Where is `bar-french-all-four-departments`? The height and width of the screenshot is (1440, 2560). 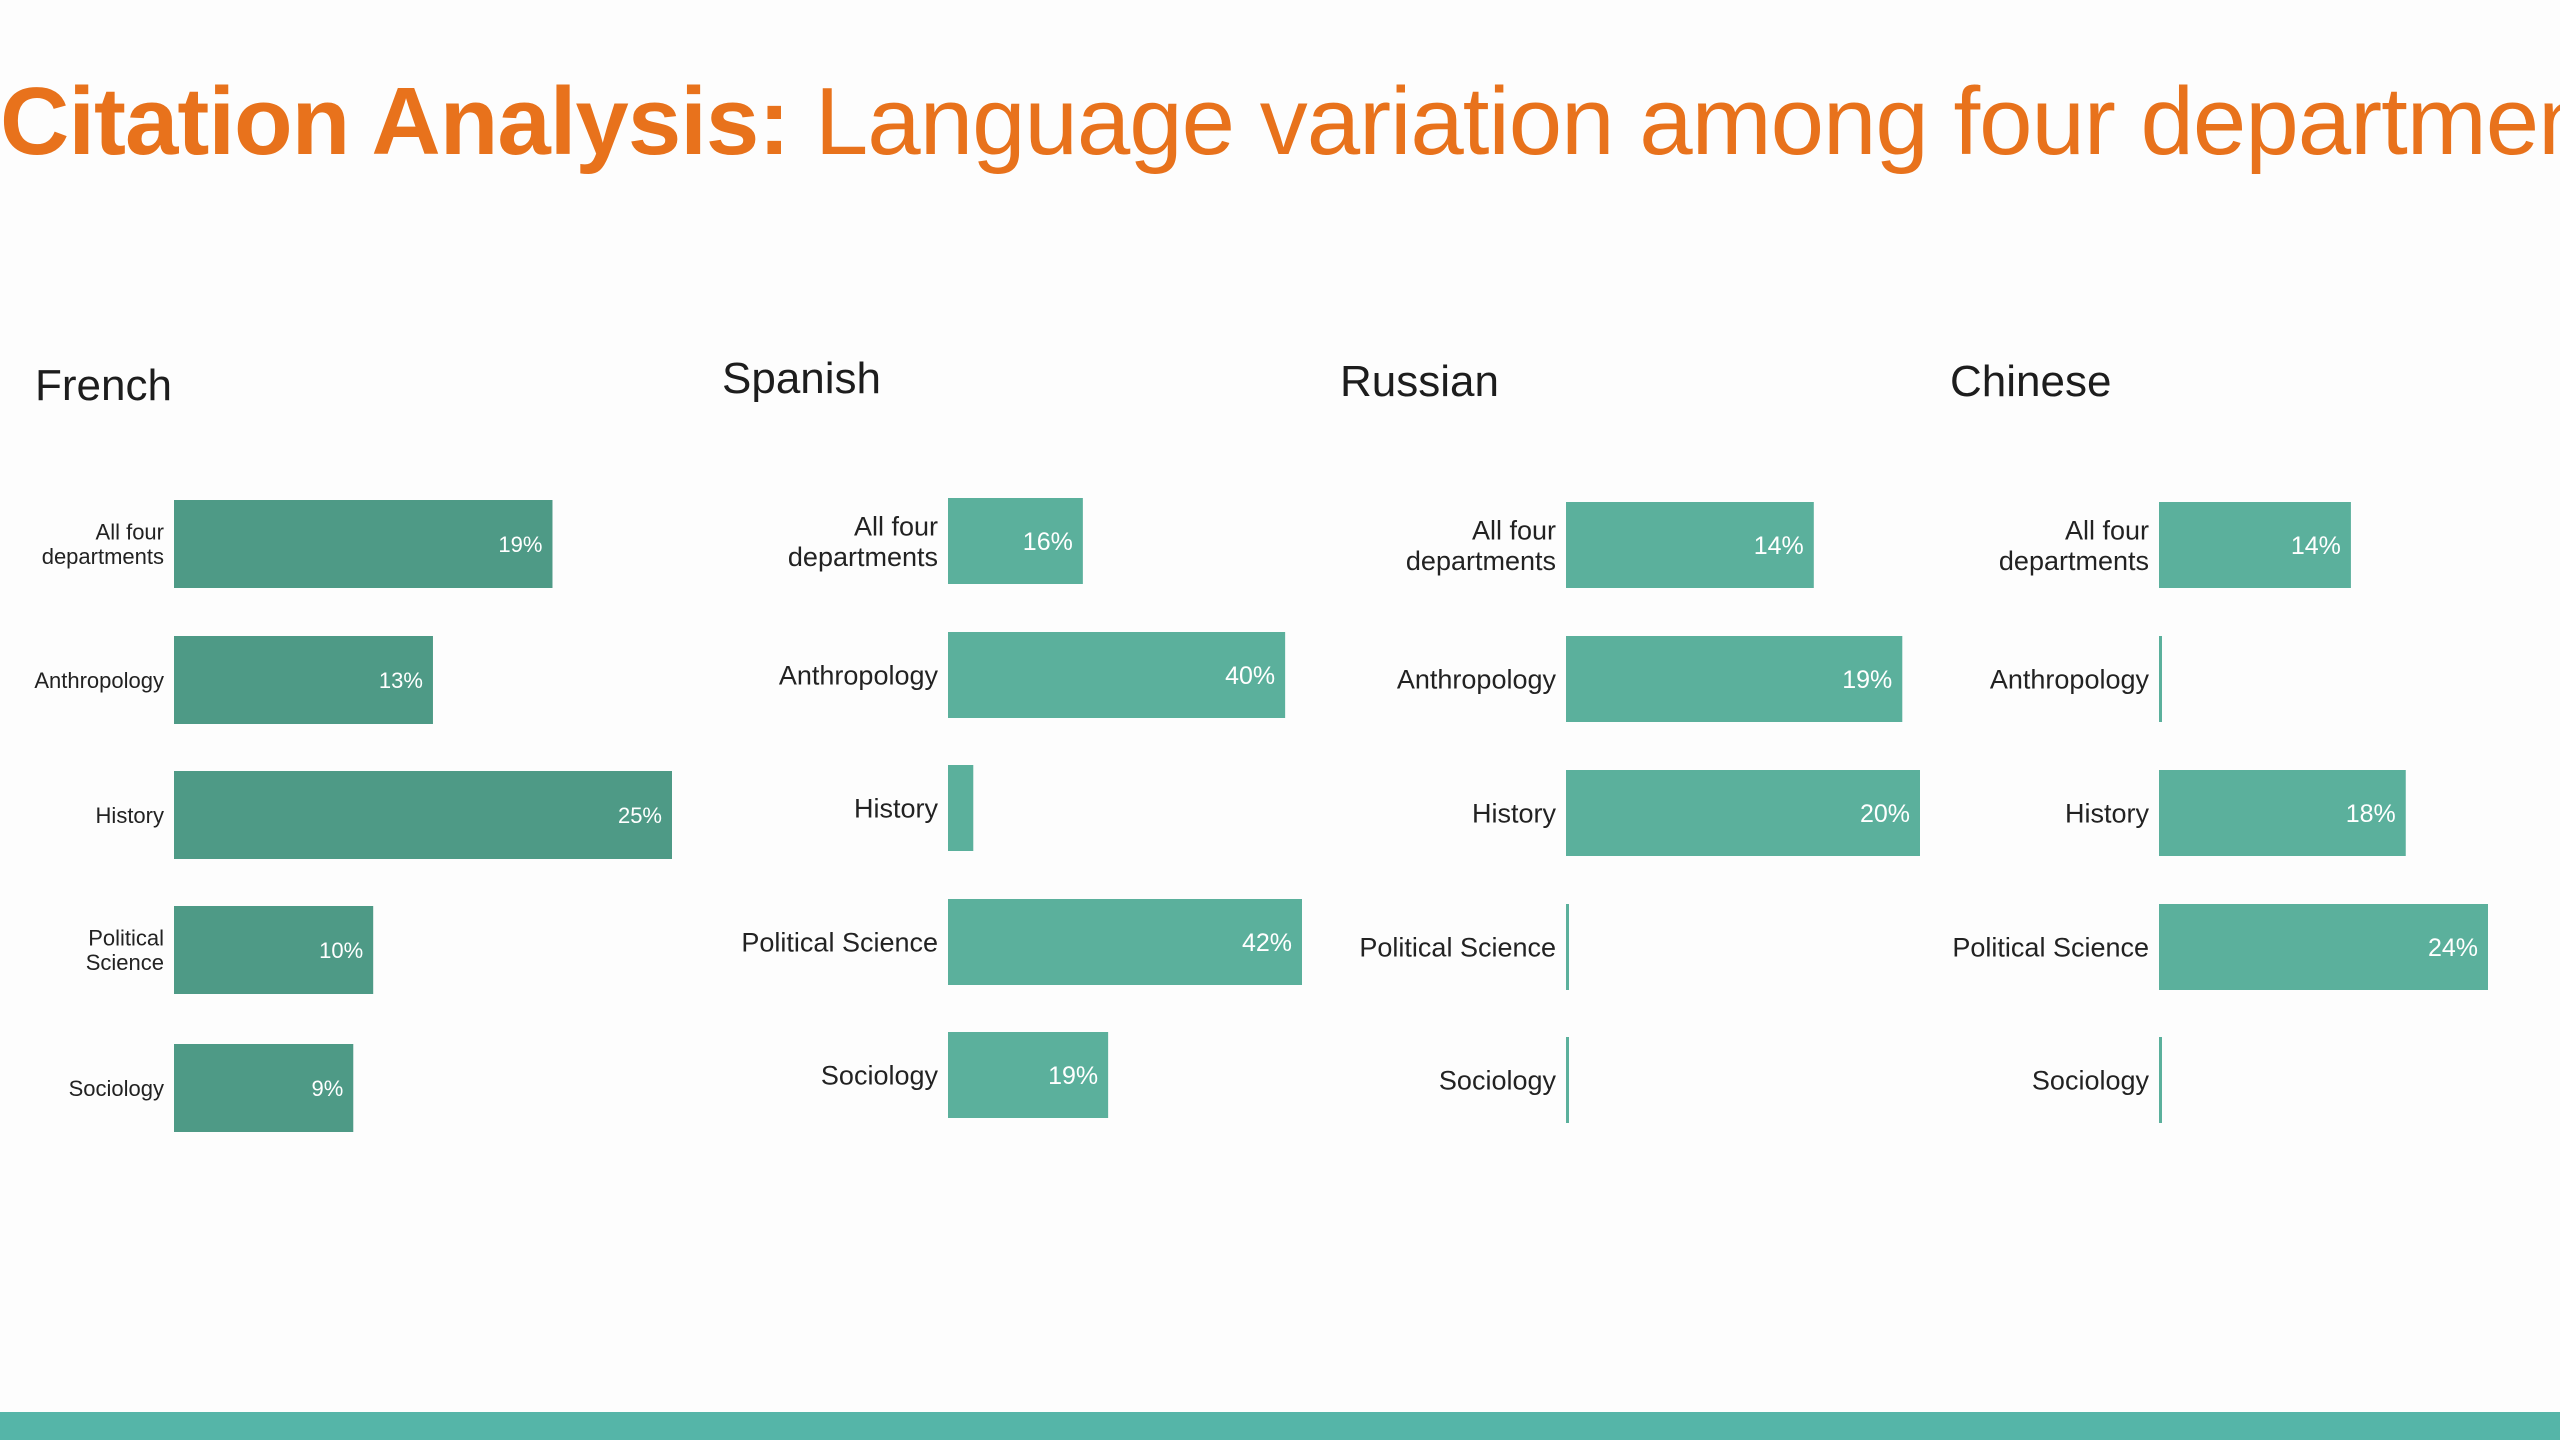
bar-french-all-four-departments is located at coordinates (363, 544).